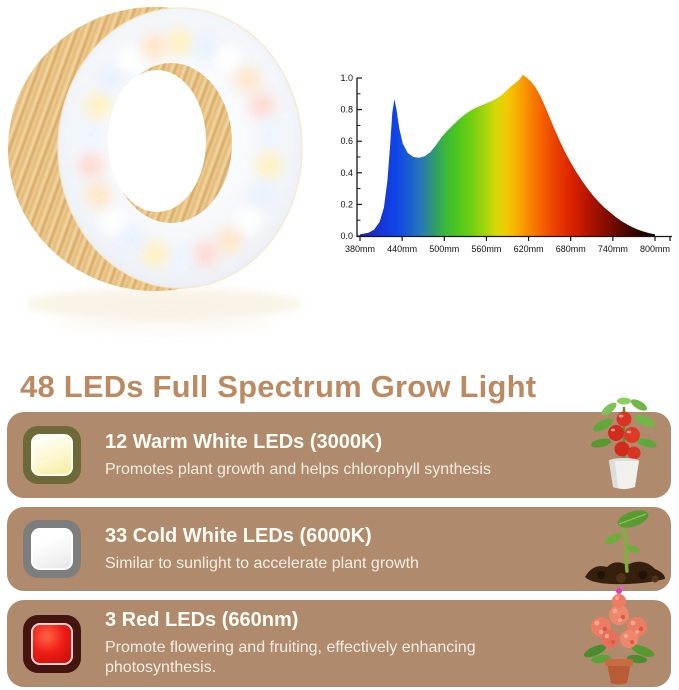 The width and height of the screenshot is (679, 690). What do you see at coordinates (346, 236) in the screenshot?
I see `y-tick-label: 0.0` at bounding box center [346, 236].